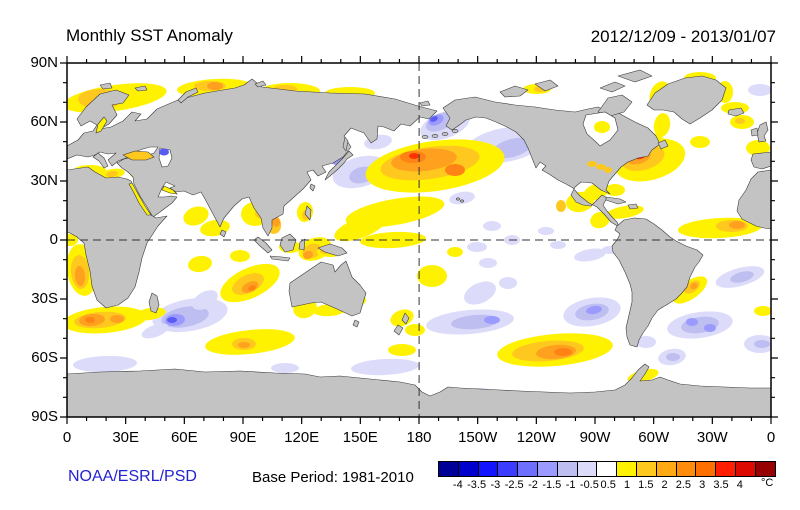  What do you see at coordinates (602, 127) in the screenshot?
I see `hudson-bay-warm-patch` at bounding box center [602, 127].